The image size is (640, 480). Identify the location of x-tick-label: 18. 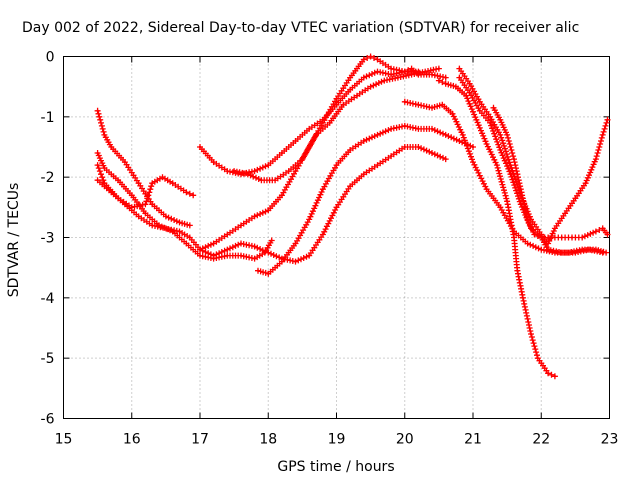
(268, 440).